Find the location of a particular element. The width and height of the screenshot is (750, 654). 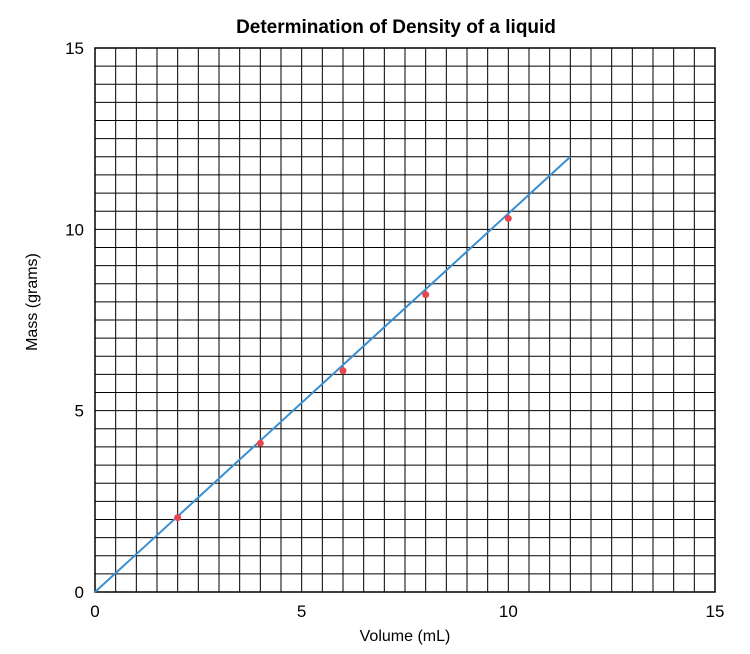

chart-title: Determination of Density of a liquid is located at coordinates (396, 27).